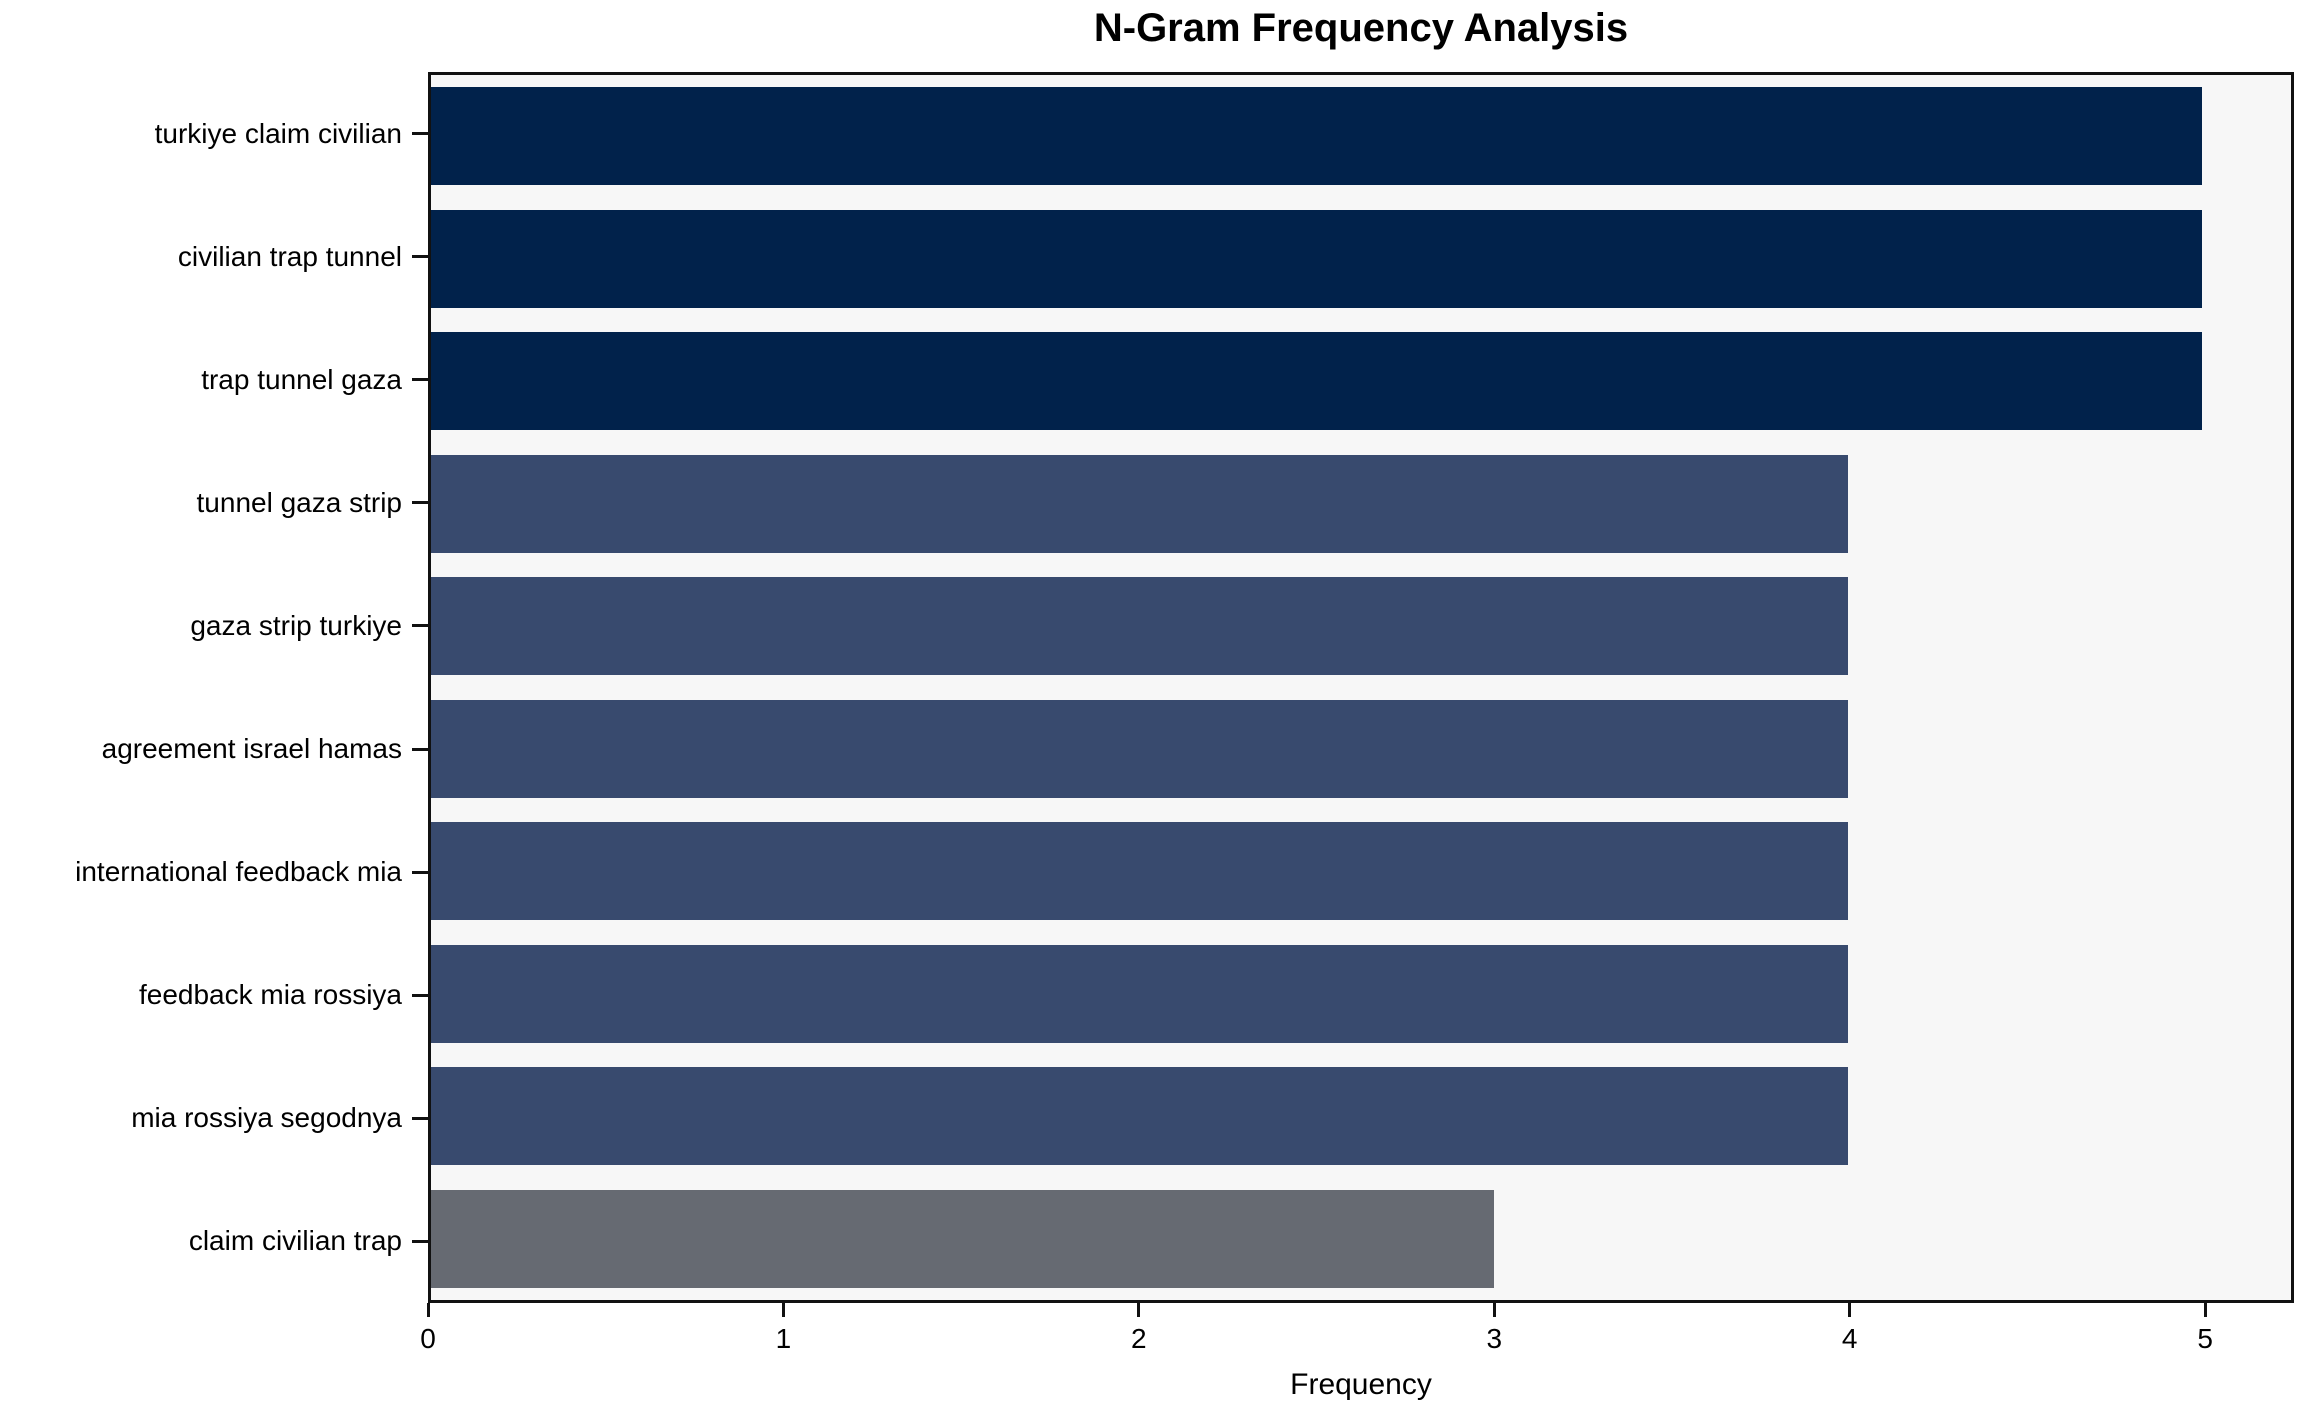 The width and height of the screenshot is (2308, 1414). I want to click on x-tick-label: 4, so click(1849, 1338).